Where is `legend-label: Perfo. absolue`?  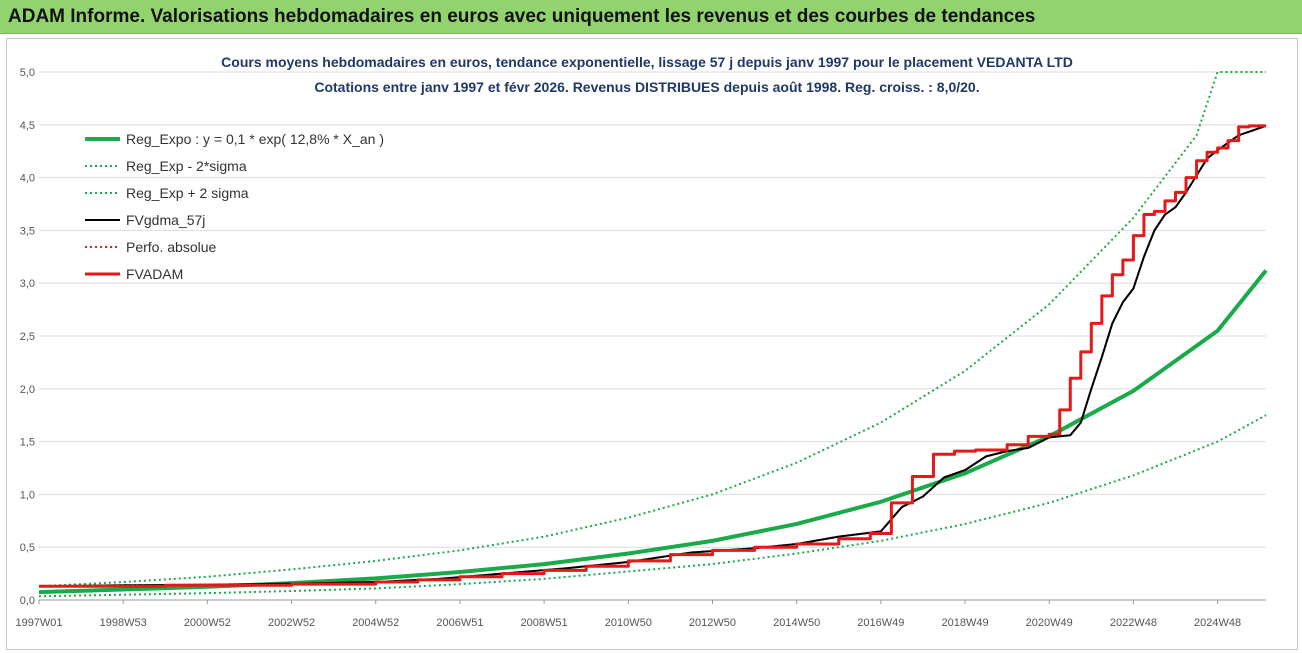
legend-label: Perfo. absolue is located at coordinates (171, 247).